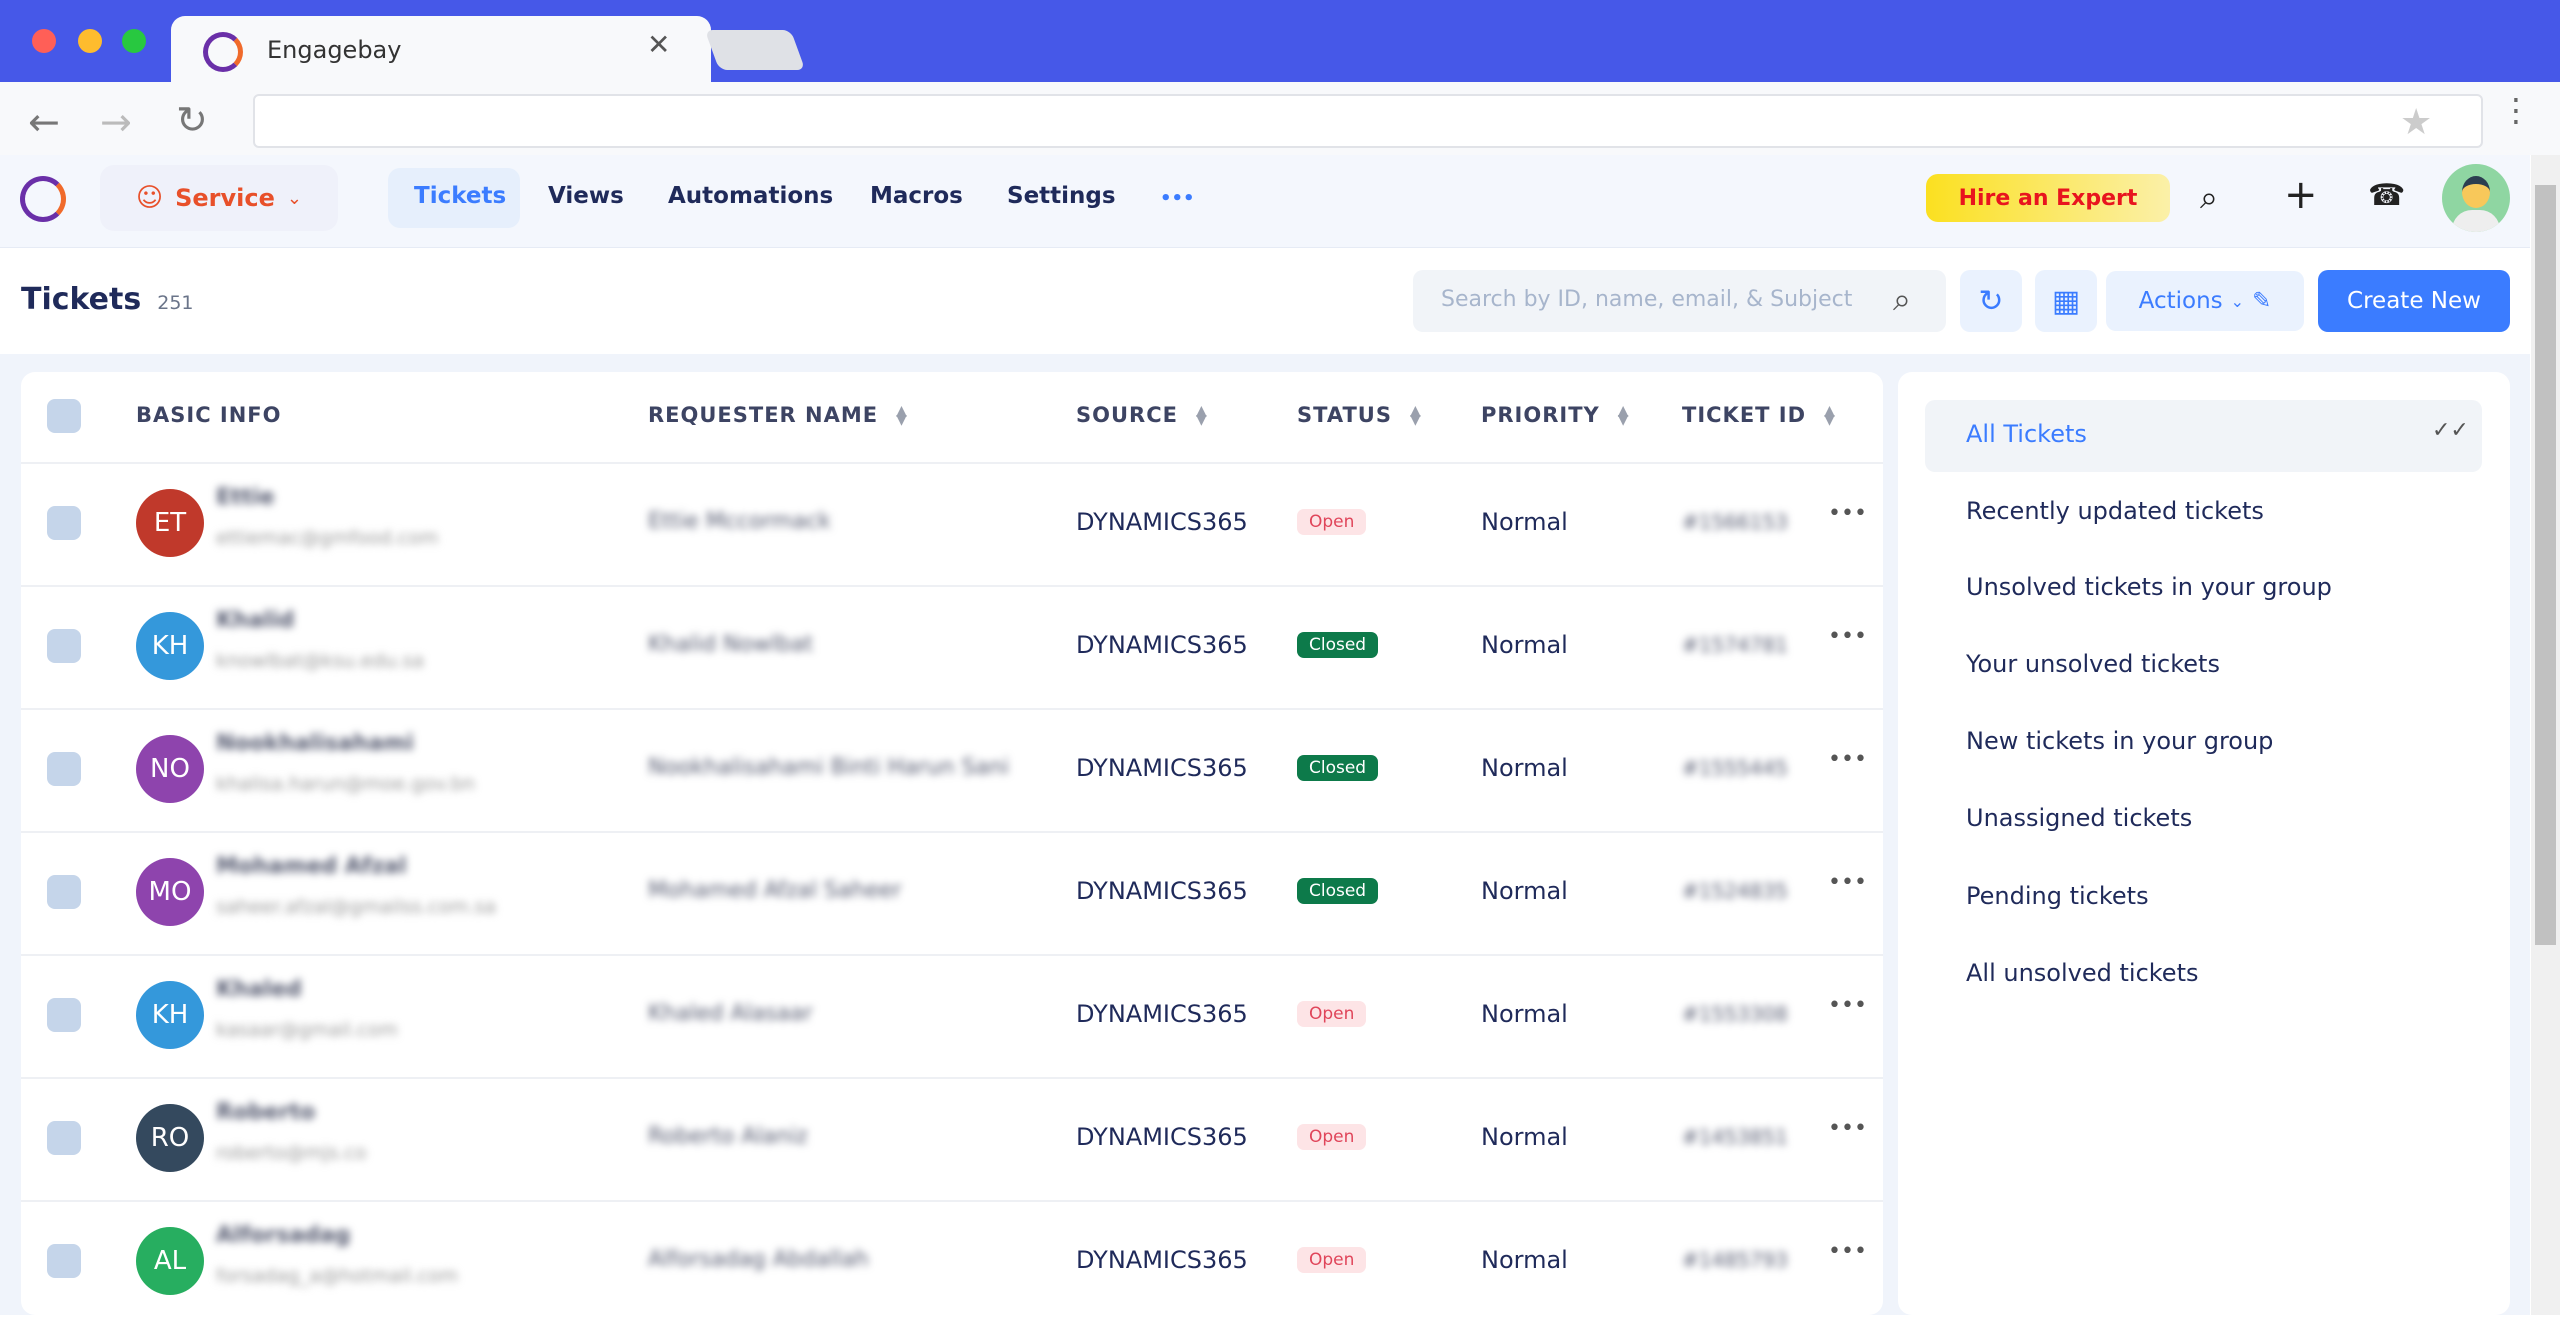  Describe the element at coordinates (2237, 301) in the screenshot. I see `chevron-down-icon: ⌄` at that location.